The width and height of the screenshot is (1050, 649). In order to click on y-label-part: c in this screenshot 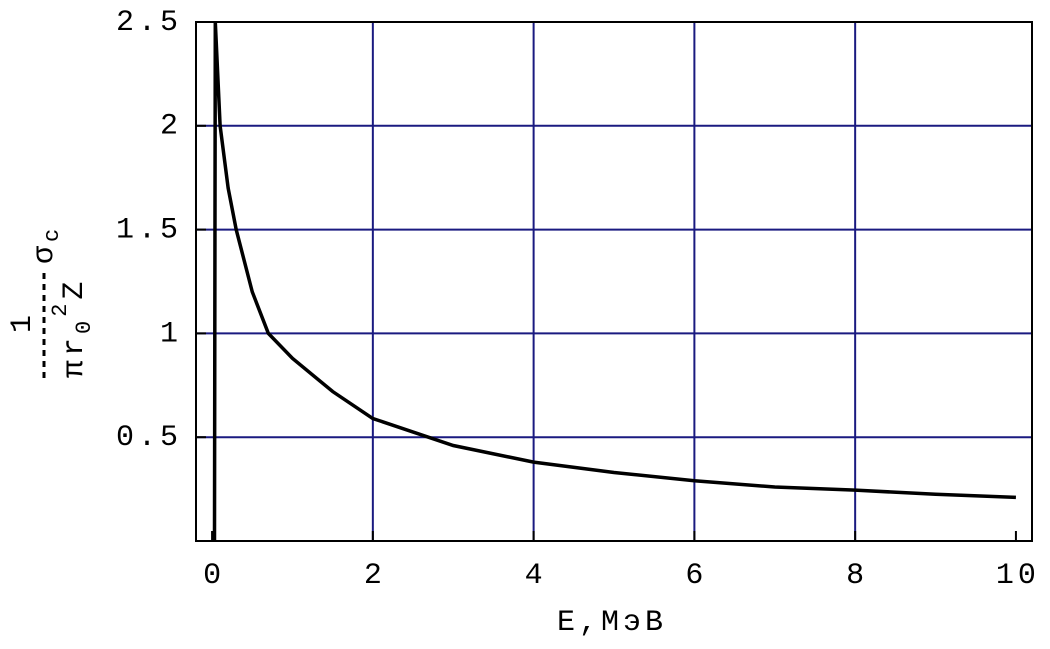, I will do `click(52, 233)`.